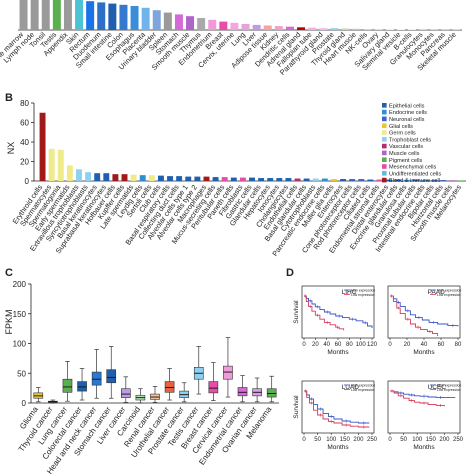  I want to click on bar-erythroid-cells, so click(42, 146).